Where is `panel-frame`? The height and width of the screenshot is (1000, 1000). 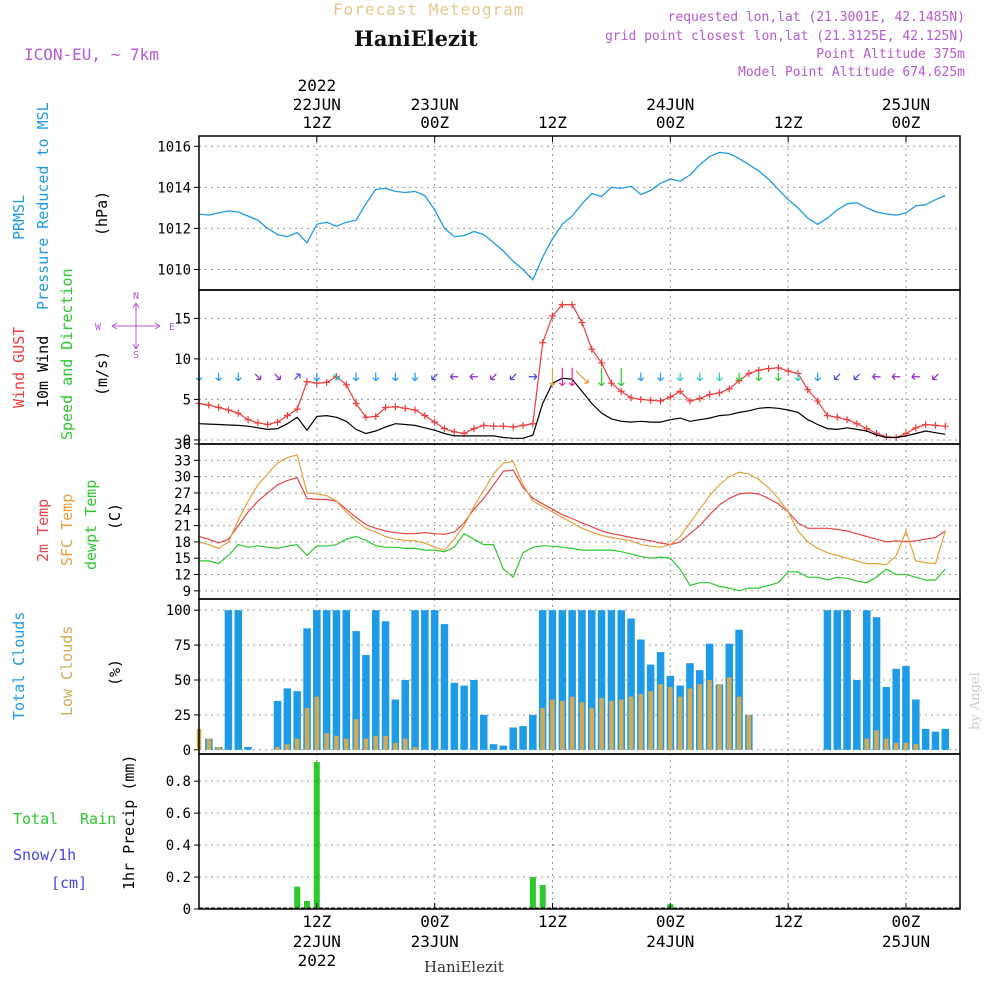 panel-frame is located at coordinates (579, 213).